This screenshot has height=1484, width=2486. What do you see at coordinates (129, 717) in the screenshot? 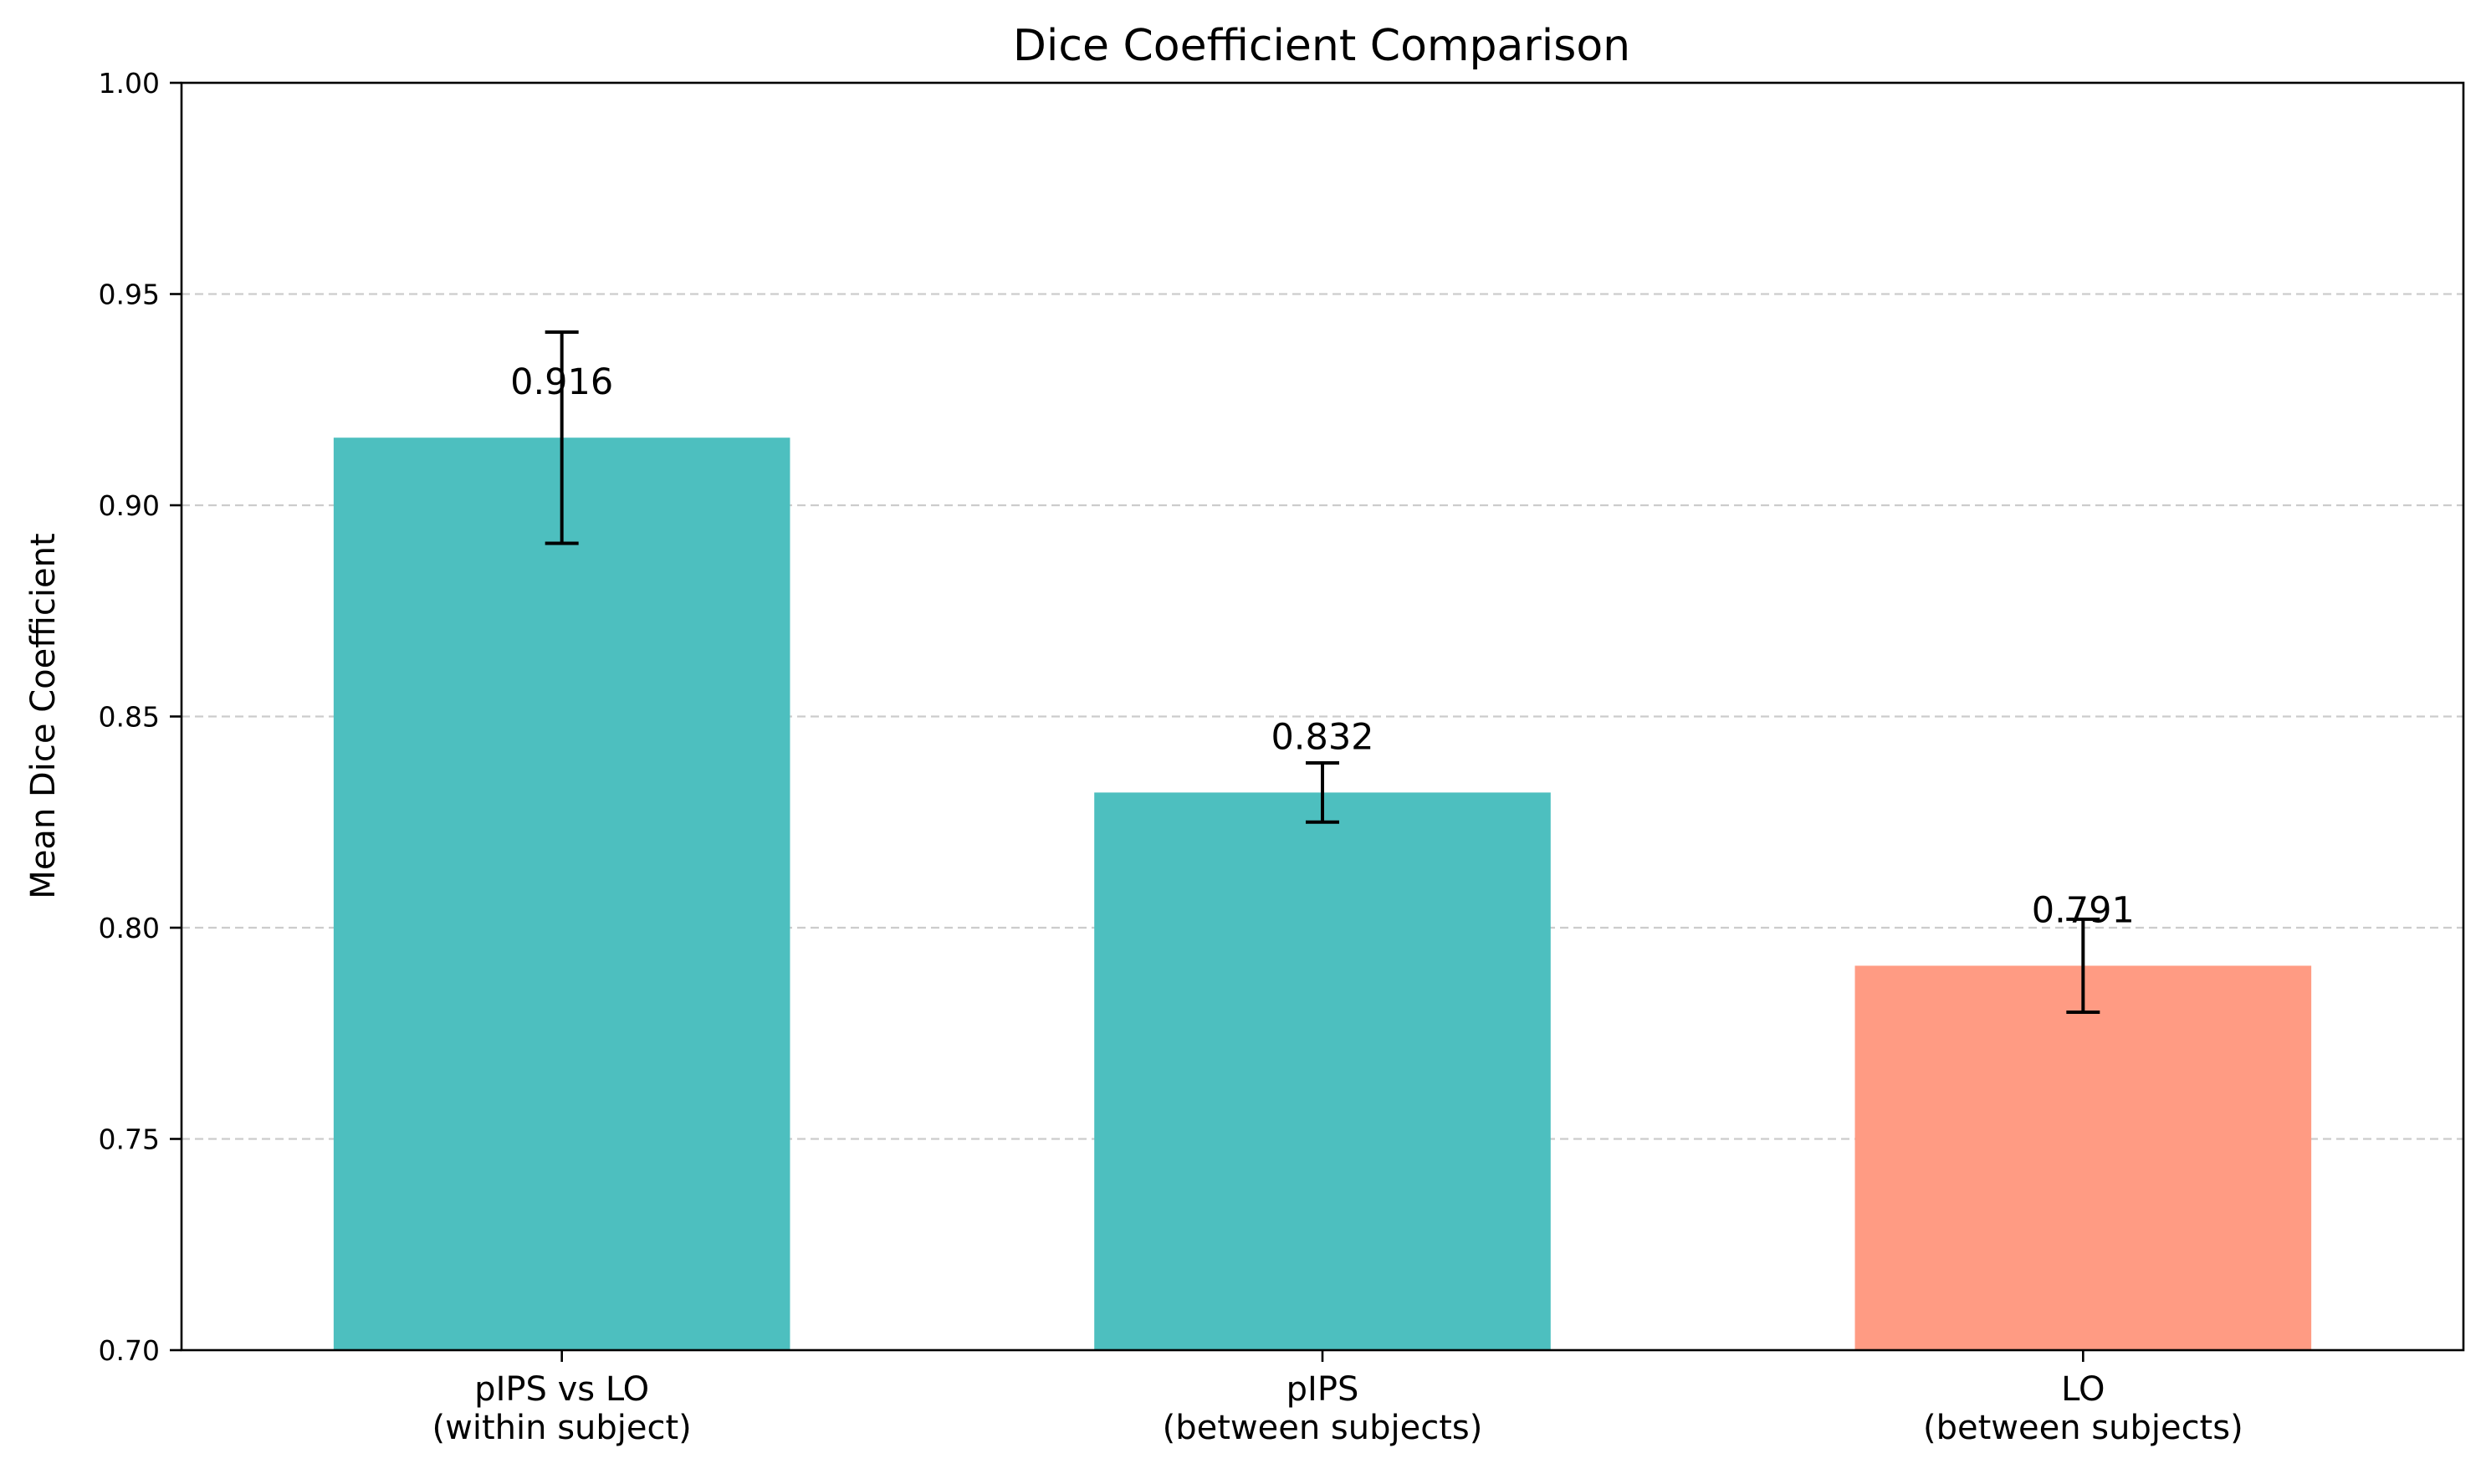
I see `y-tick-label: 0.85` at bounding box center [129, 717].